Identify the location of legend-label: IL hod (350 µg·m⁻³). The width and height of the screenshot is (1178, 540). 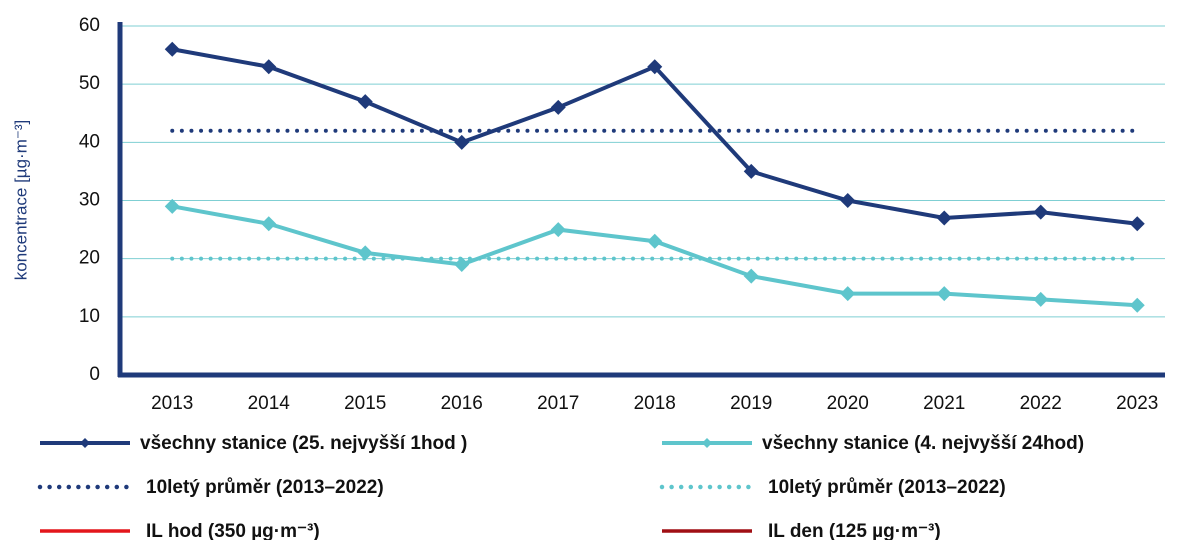
(233, 530).